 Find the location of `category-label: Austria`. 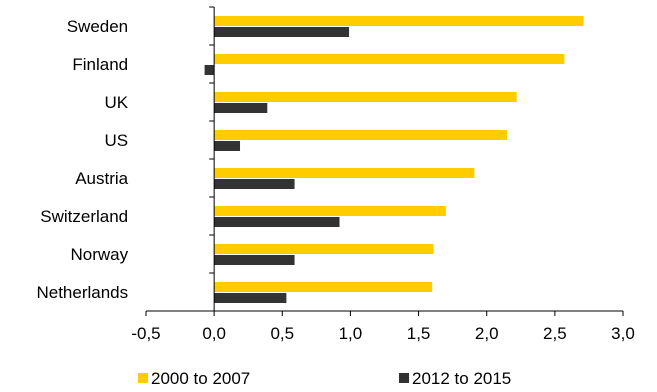

category-label: Austria is located at coordinates (101, 178).